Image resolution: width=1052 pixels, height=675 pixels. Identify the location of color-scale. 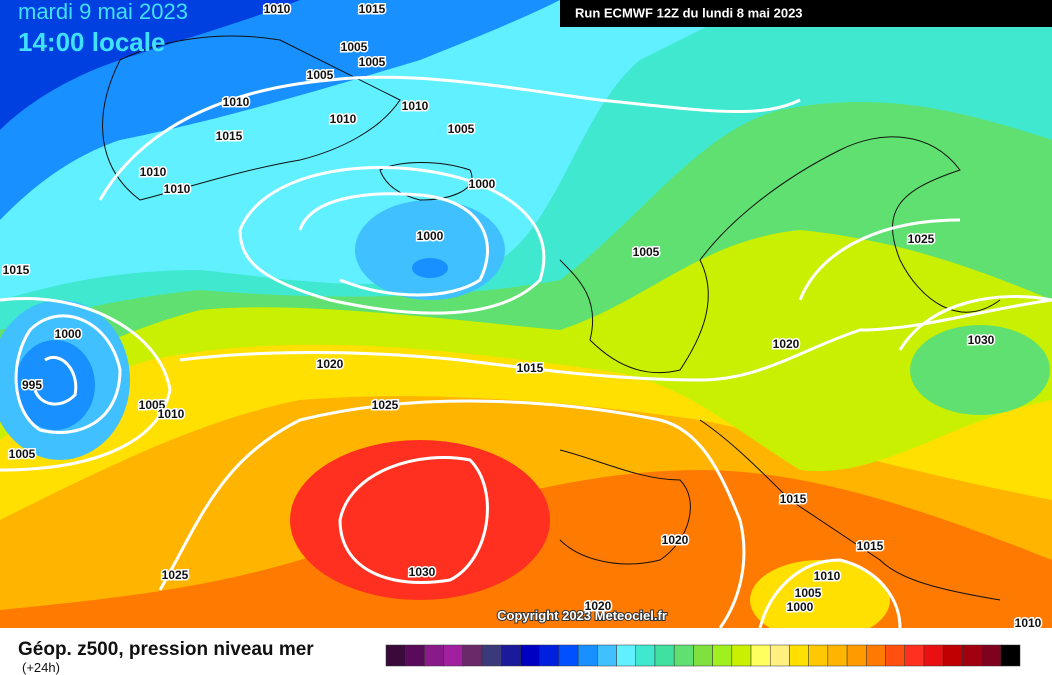
(703, 655).